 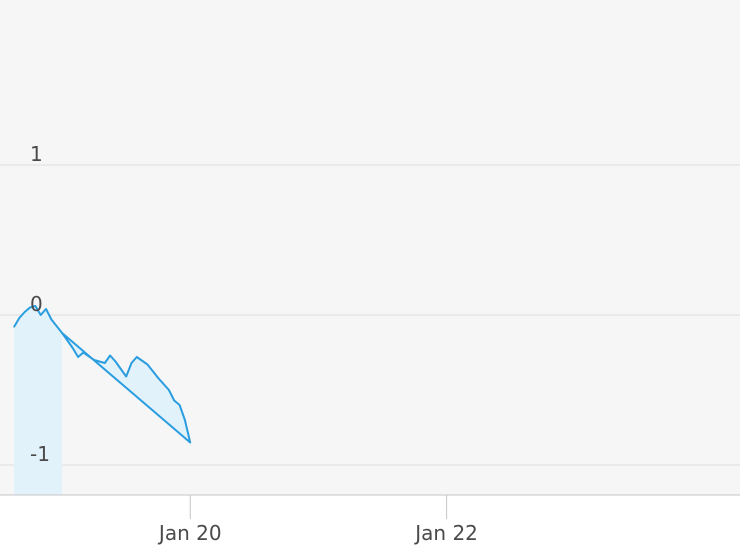 I want to click on series-area-fill, so click(x=102, y=400).